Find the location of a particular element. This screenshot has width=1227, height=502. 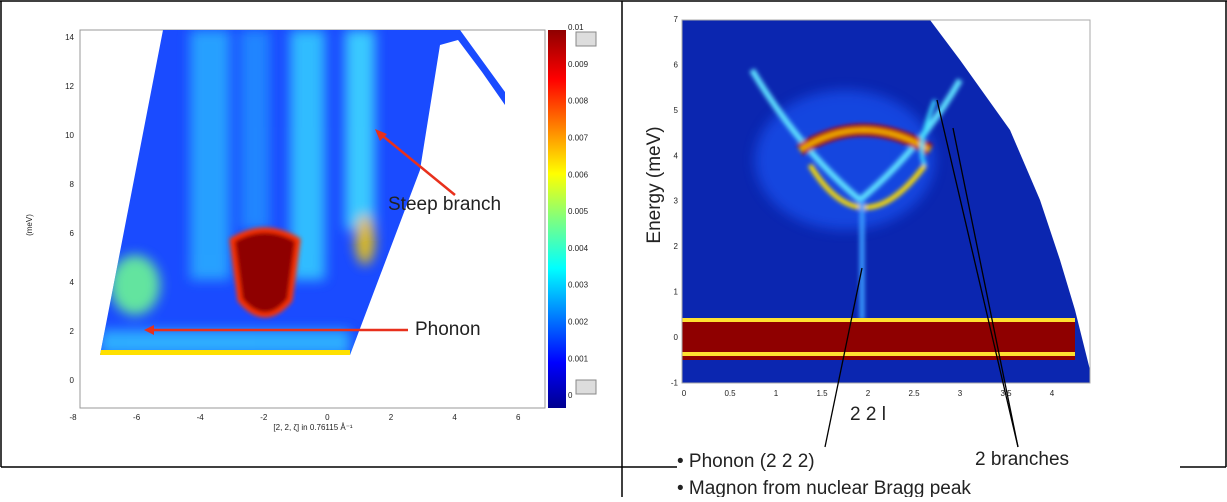

y-tick-label: 0.003 is located at coordinates (578, 285).